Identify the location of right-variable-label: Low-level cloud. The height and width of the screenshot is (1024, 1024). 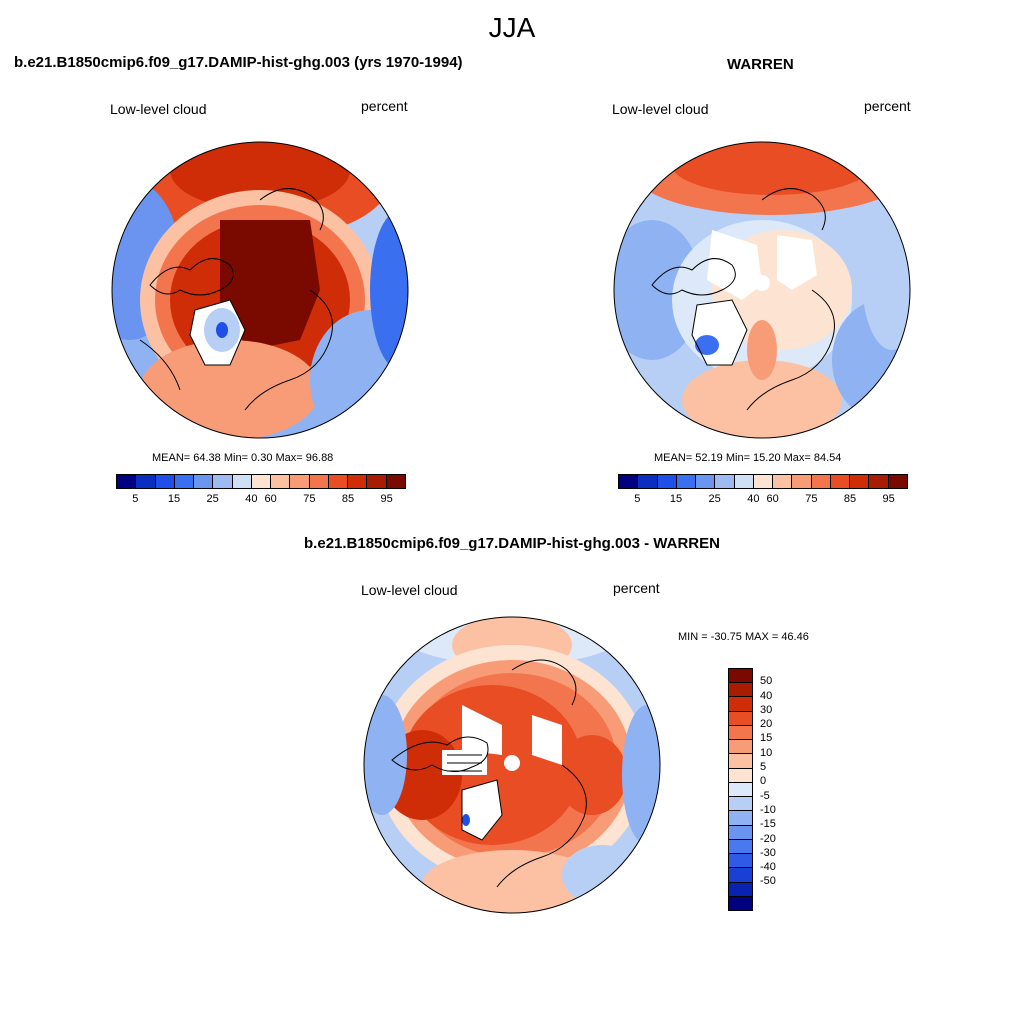
(660, 109).